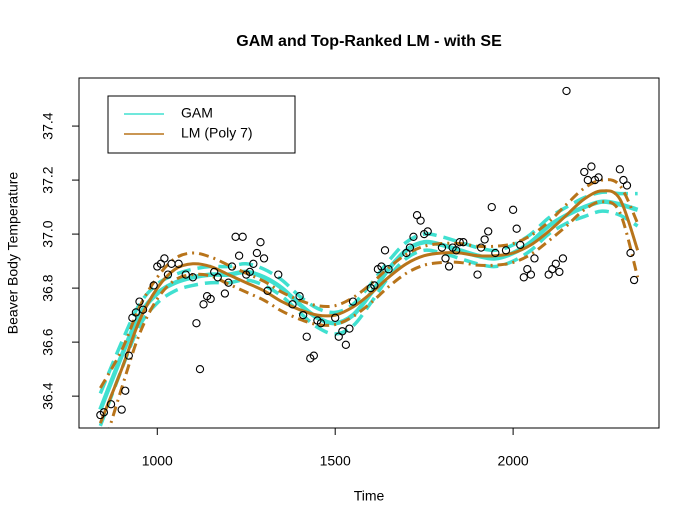 Image resolution: width=700 pixels, height=527 pixels. What do you see at coordinates (217, 133) in the screenshot?
I see `legend-label: LM (Poly 7)` at bounding box center [217, 133].